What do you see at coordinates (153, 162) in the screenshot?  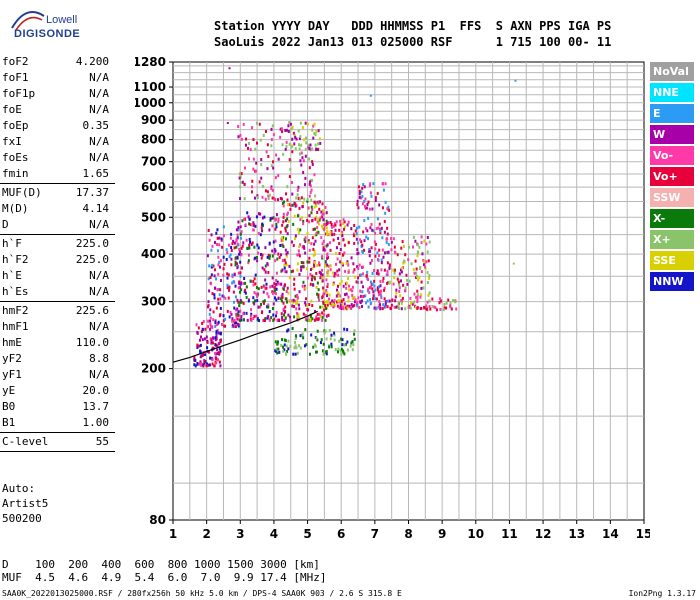 I see `y-tick-label: 700` at bounding box center [153, 162].